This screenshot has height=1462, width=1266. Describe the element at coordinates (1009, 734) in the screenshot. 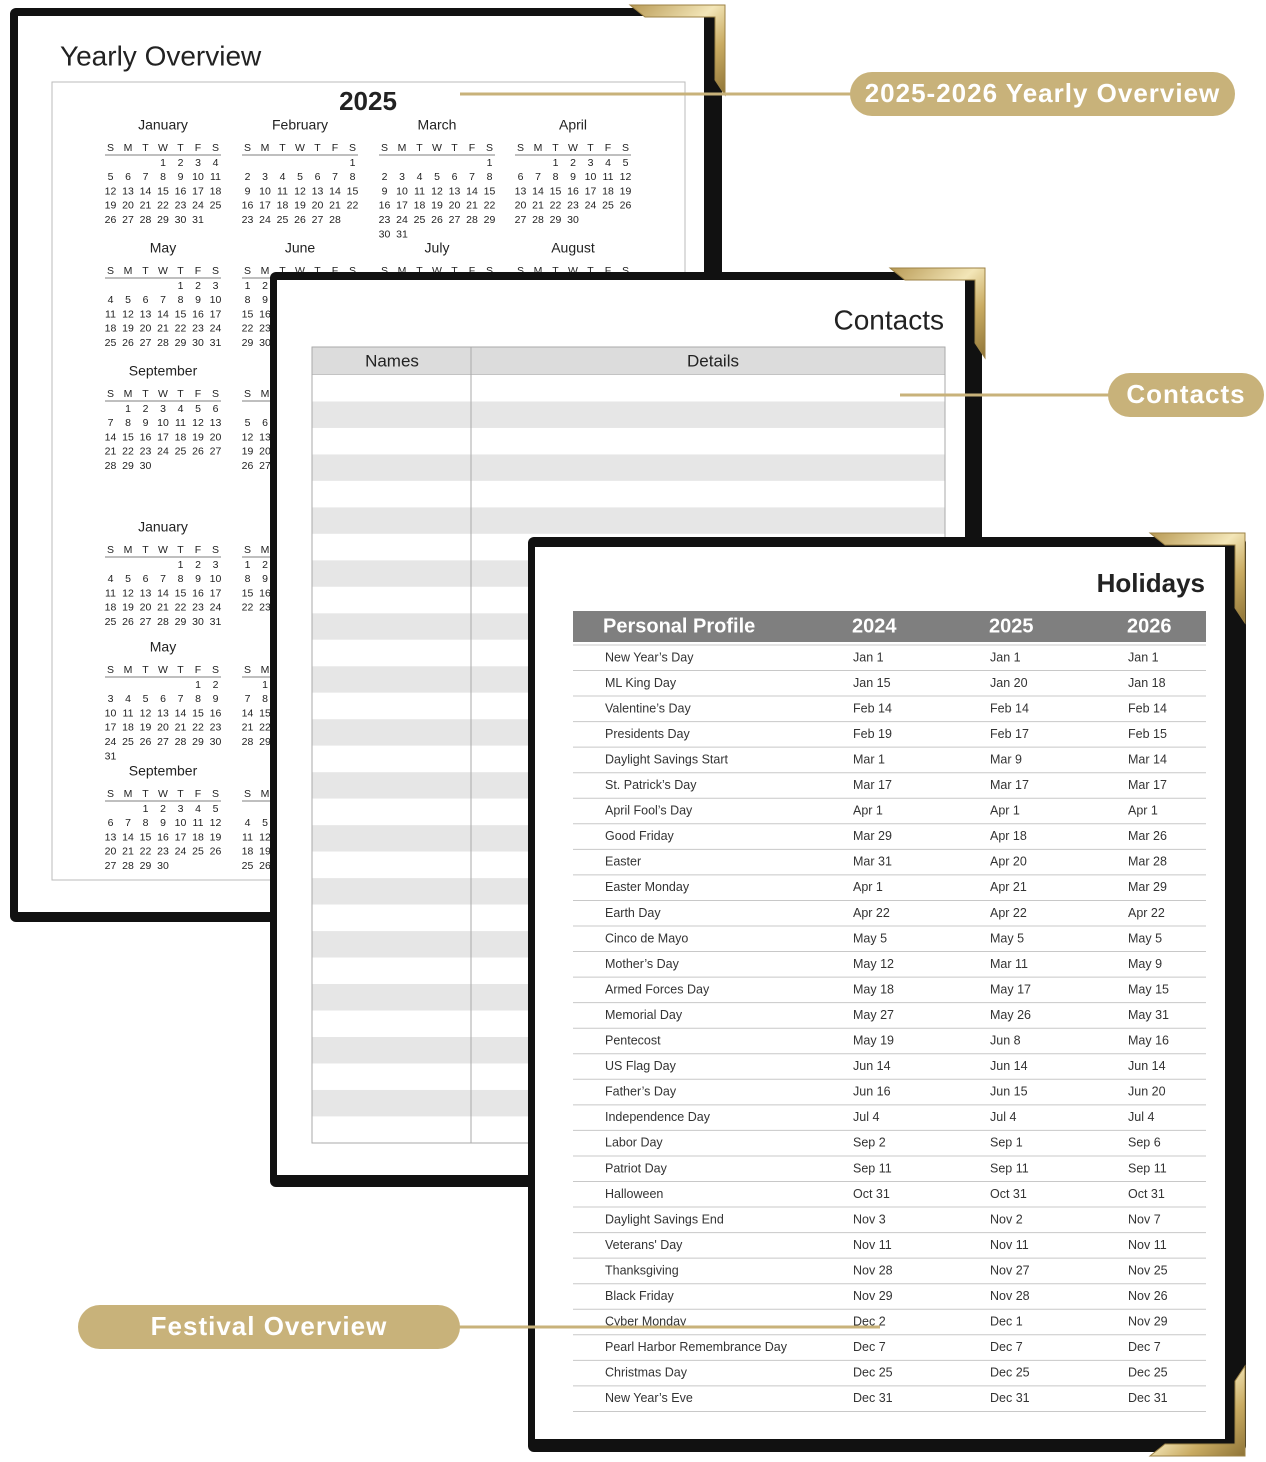

I see `holiday-date: Feb 17` at that location.